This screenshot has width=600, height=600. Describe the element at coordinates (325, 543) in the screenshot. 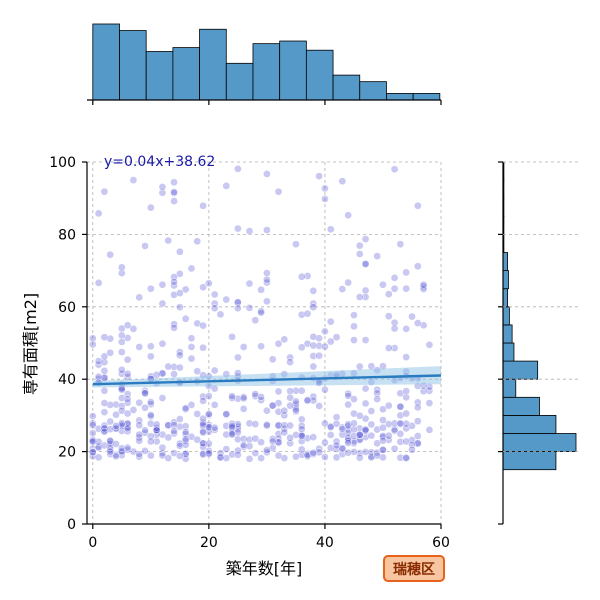

I see `x-tick-label: 40` at that location.